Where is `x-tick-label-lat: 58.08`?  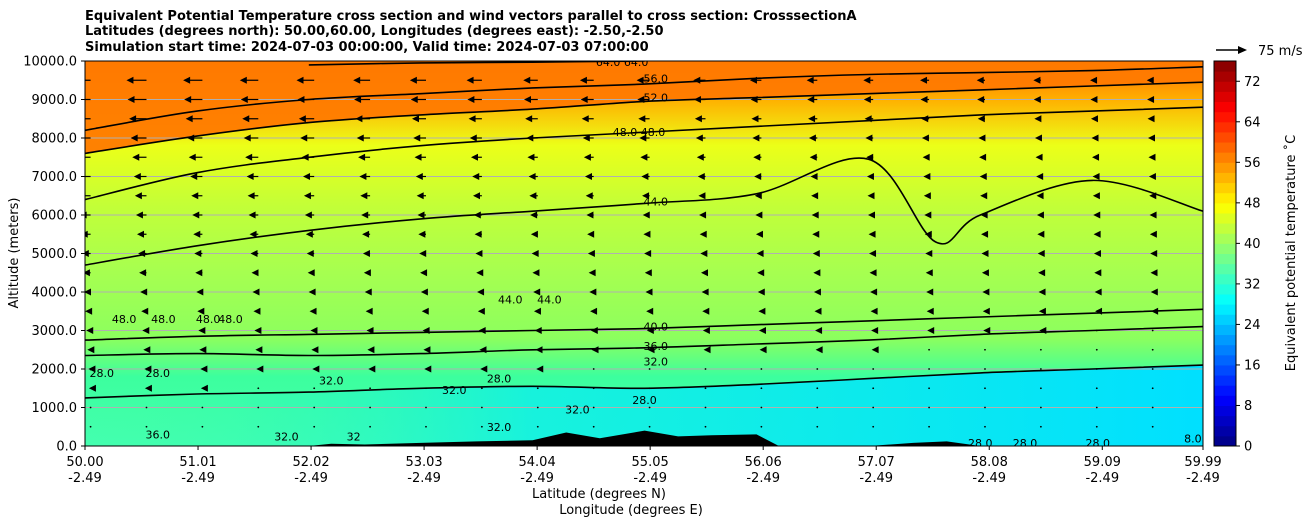
x-tick-label-lat: 58.08 is located at coordinates (989, 462).